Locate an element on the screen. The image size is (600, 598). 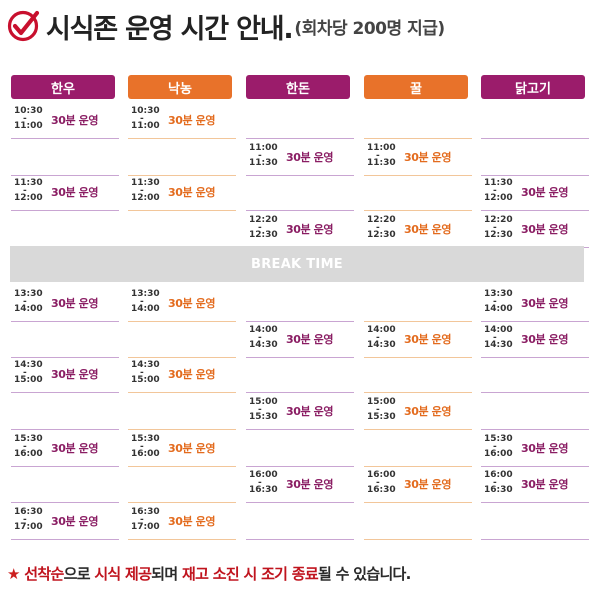
slot-end-time: 11:30 is located at coordinates (263, 163).